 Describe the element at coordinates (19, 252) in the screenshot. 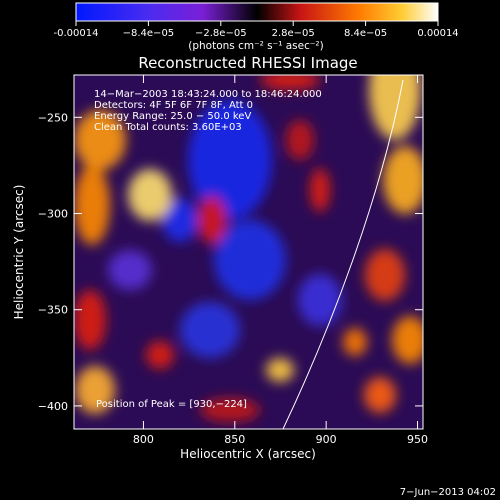

I see `y-axis-label: Heliocentric Y (arcsec)` at that location.